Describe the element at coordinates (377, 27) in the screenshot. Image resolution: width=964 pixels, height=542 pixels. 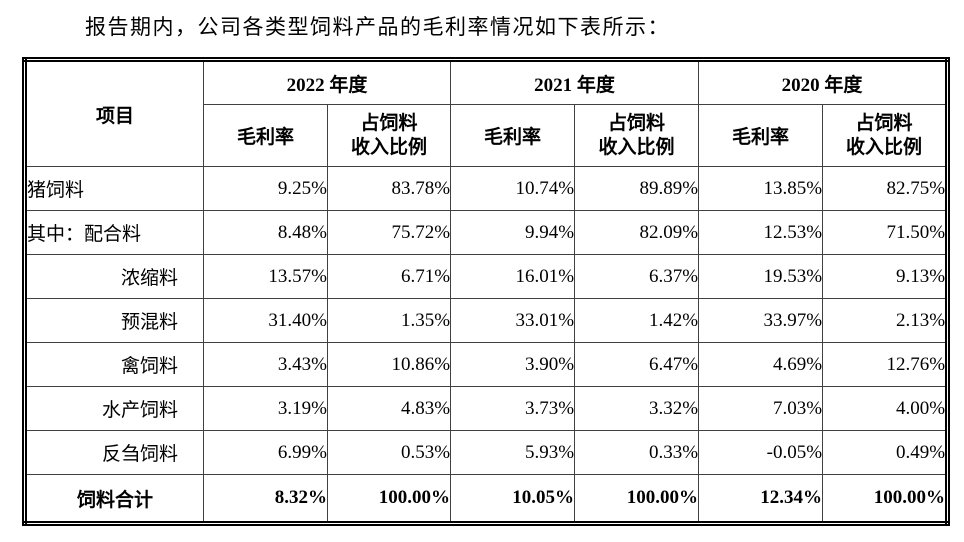
I see `page-title: 报告期内，公司各类型饲料产品的毛利率情况如下表所示：` at that location.